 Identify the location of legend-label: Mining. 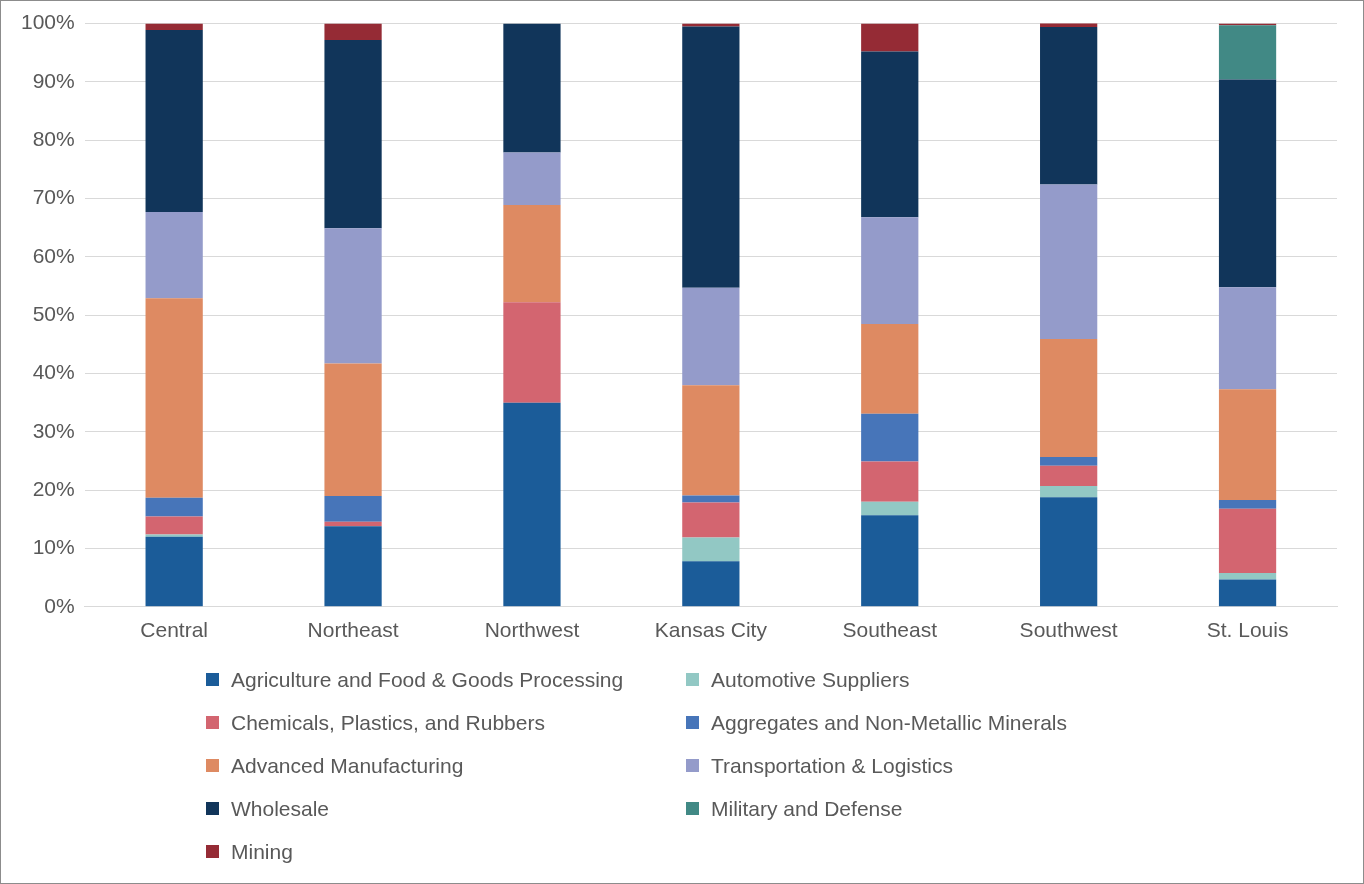
(262, 851).